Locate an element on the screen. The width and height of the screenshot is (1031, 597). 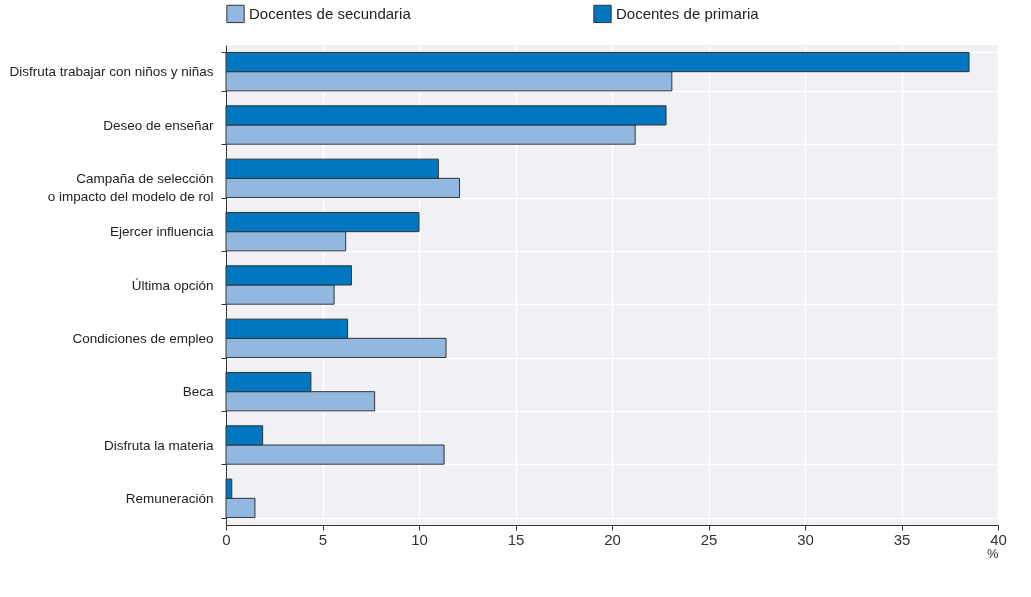
y-tick-label: Beca is located at coordinates (198, 392).